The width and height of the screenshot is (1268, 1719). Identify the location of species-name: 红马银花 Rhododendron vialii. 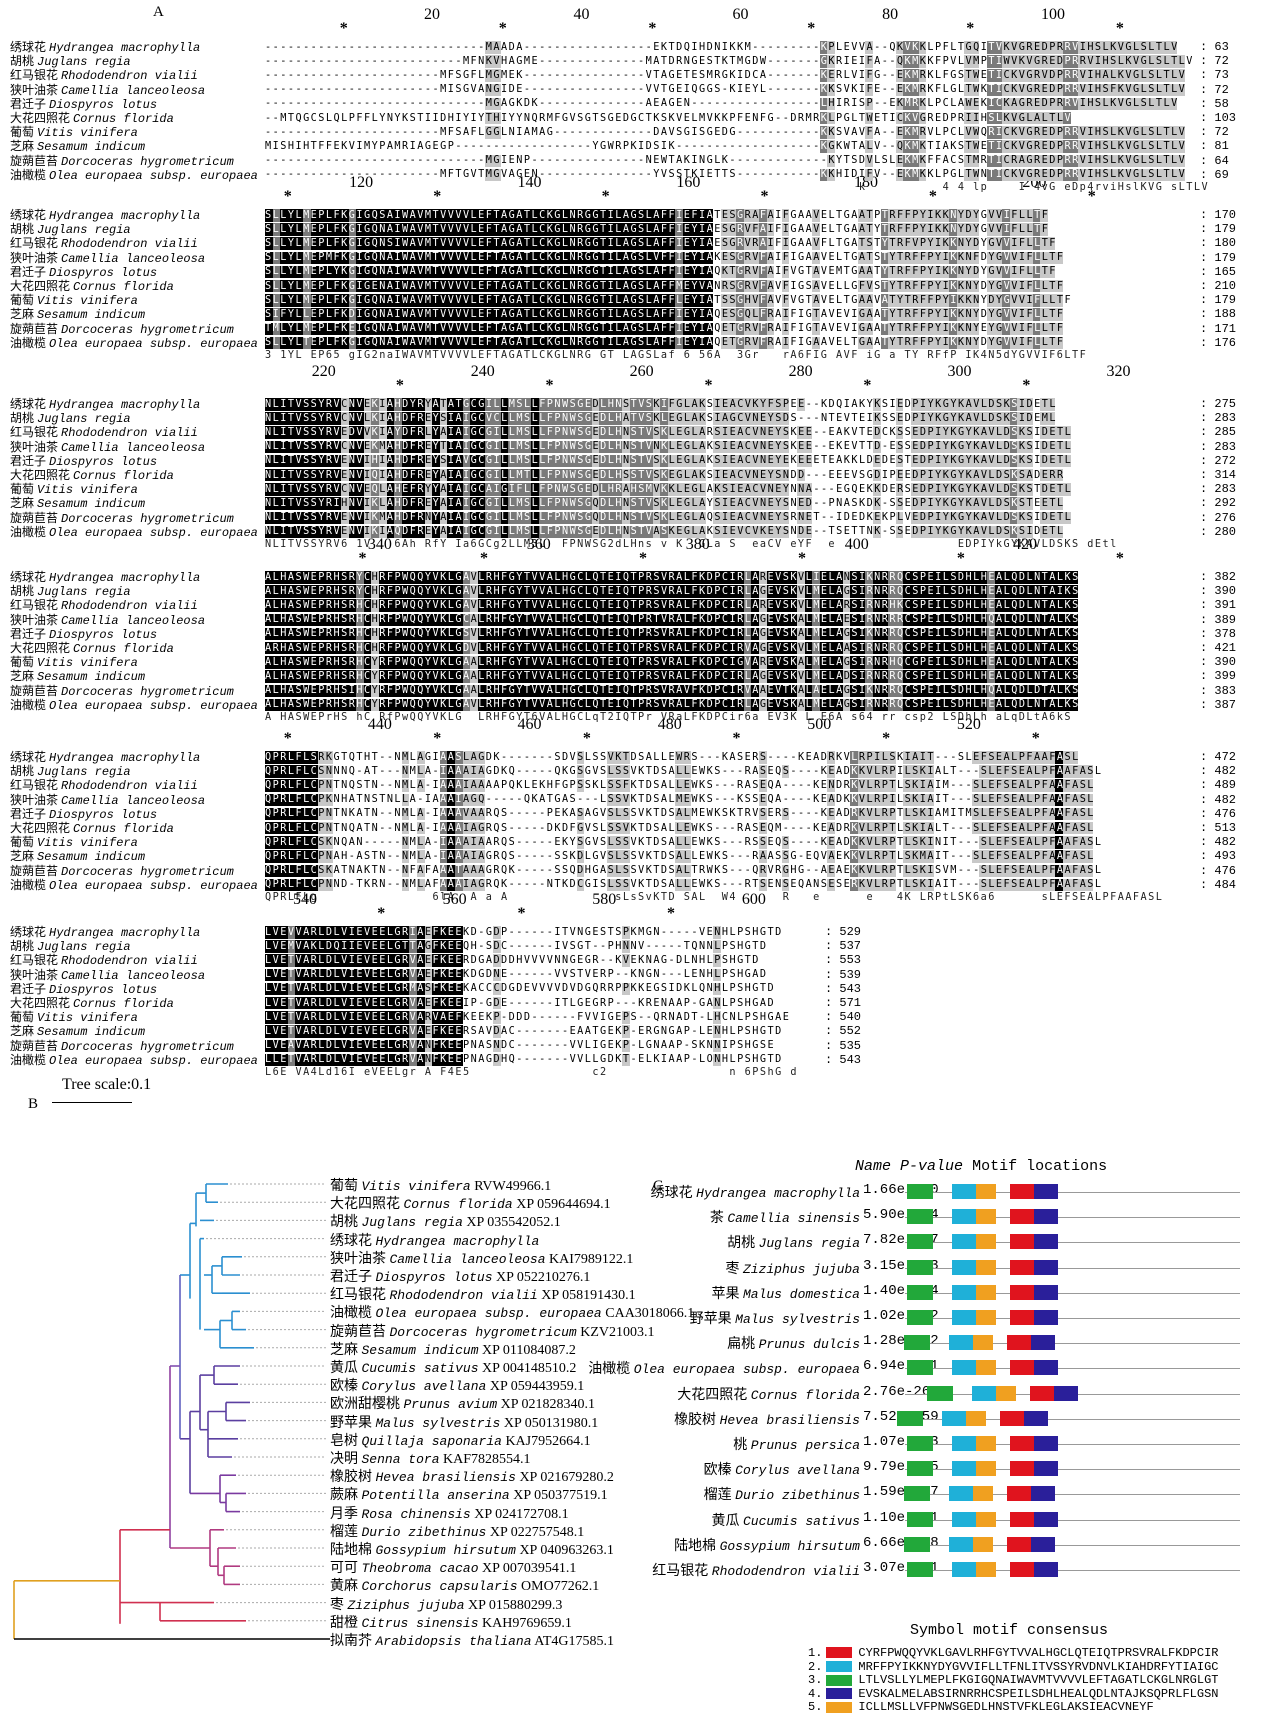
(134, 75).